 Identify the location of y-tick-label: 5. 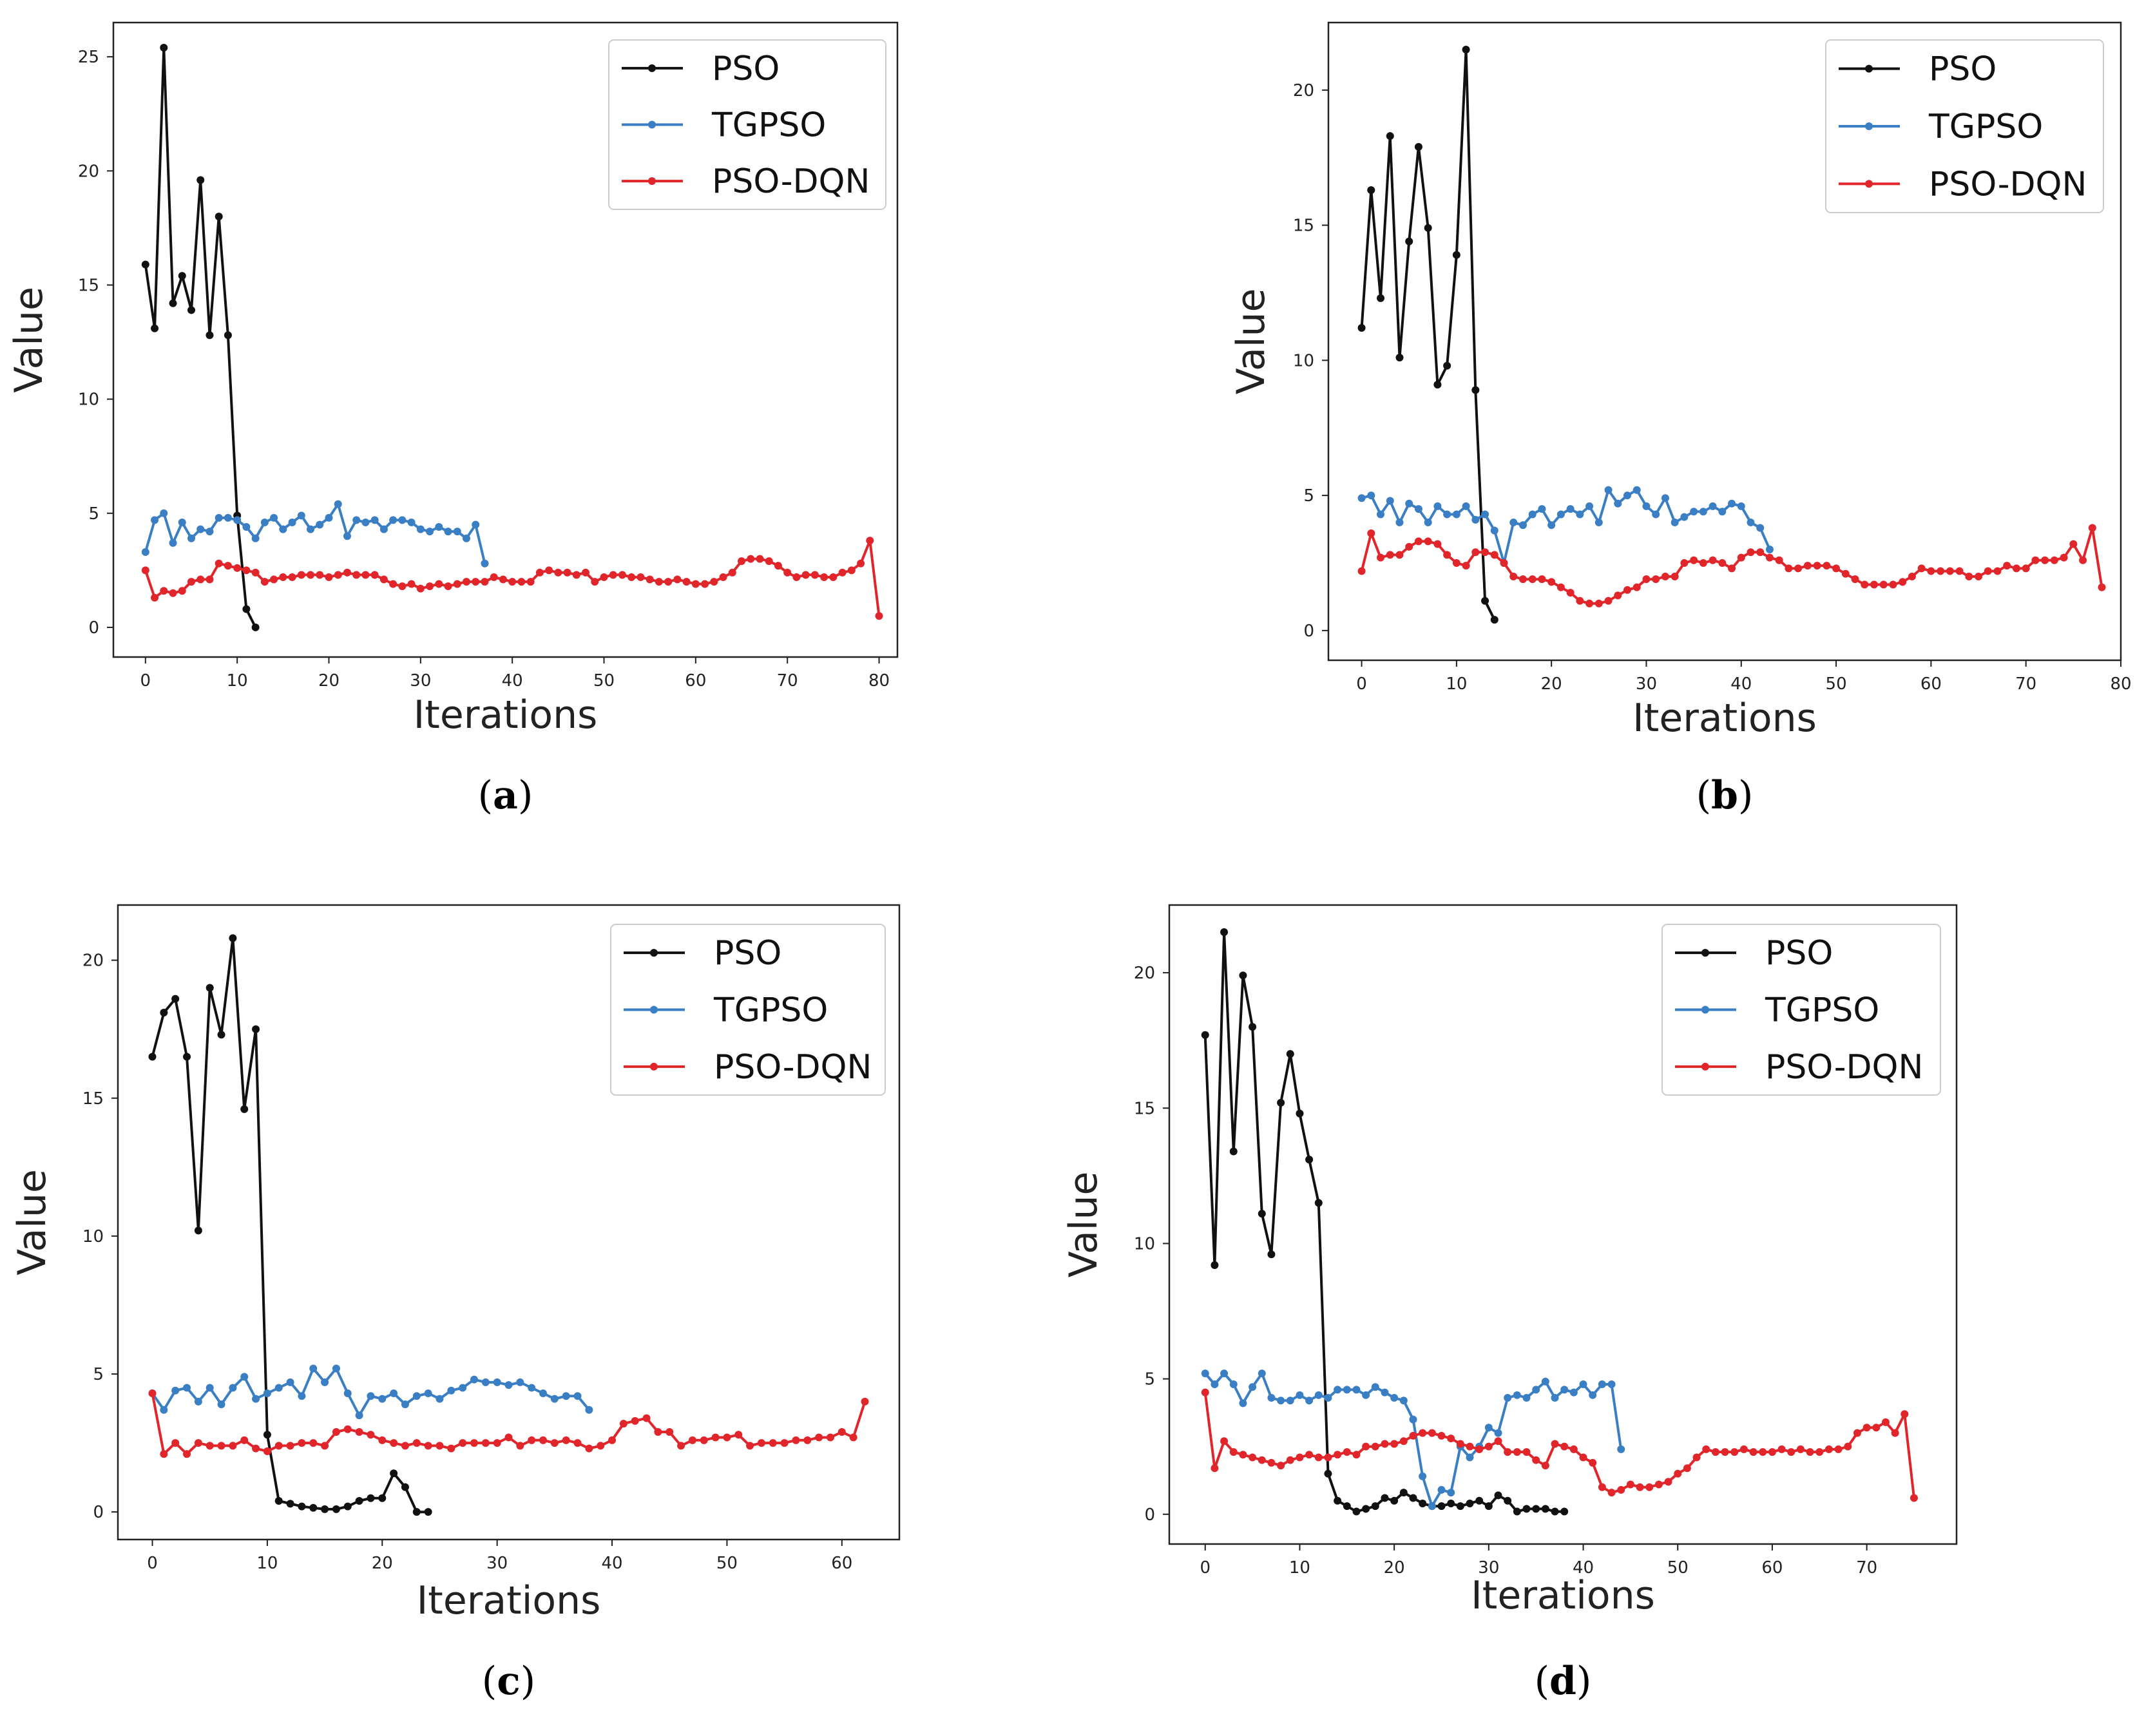
(1150, 1379).